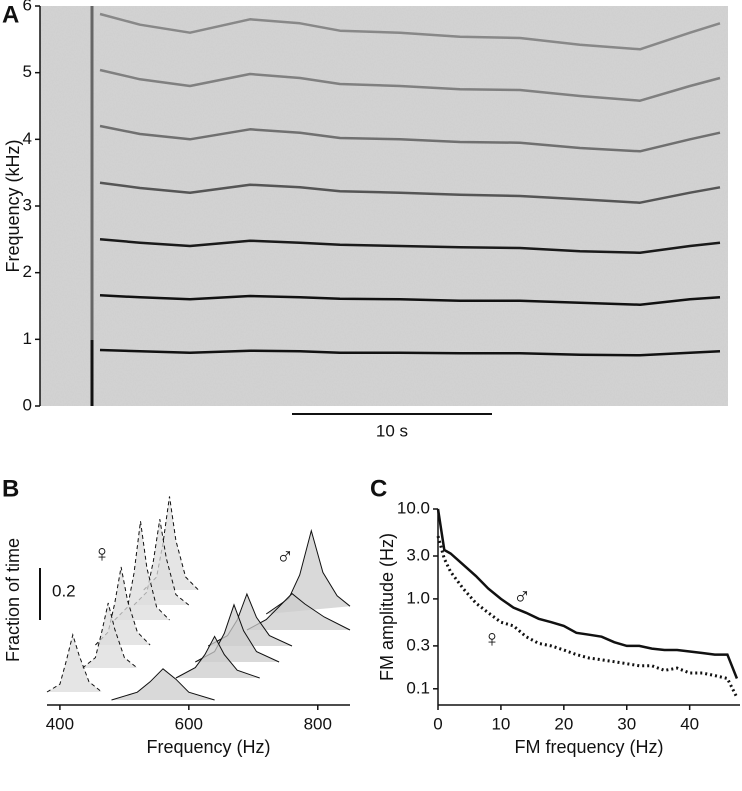 Image resolution: width=742 pixels, height=791 pixels. Describe the element at coordinates (13, 205) in the screenshot. I see `y-axis-label: Frequency (kHz)` at that location.